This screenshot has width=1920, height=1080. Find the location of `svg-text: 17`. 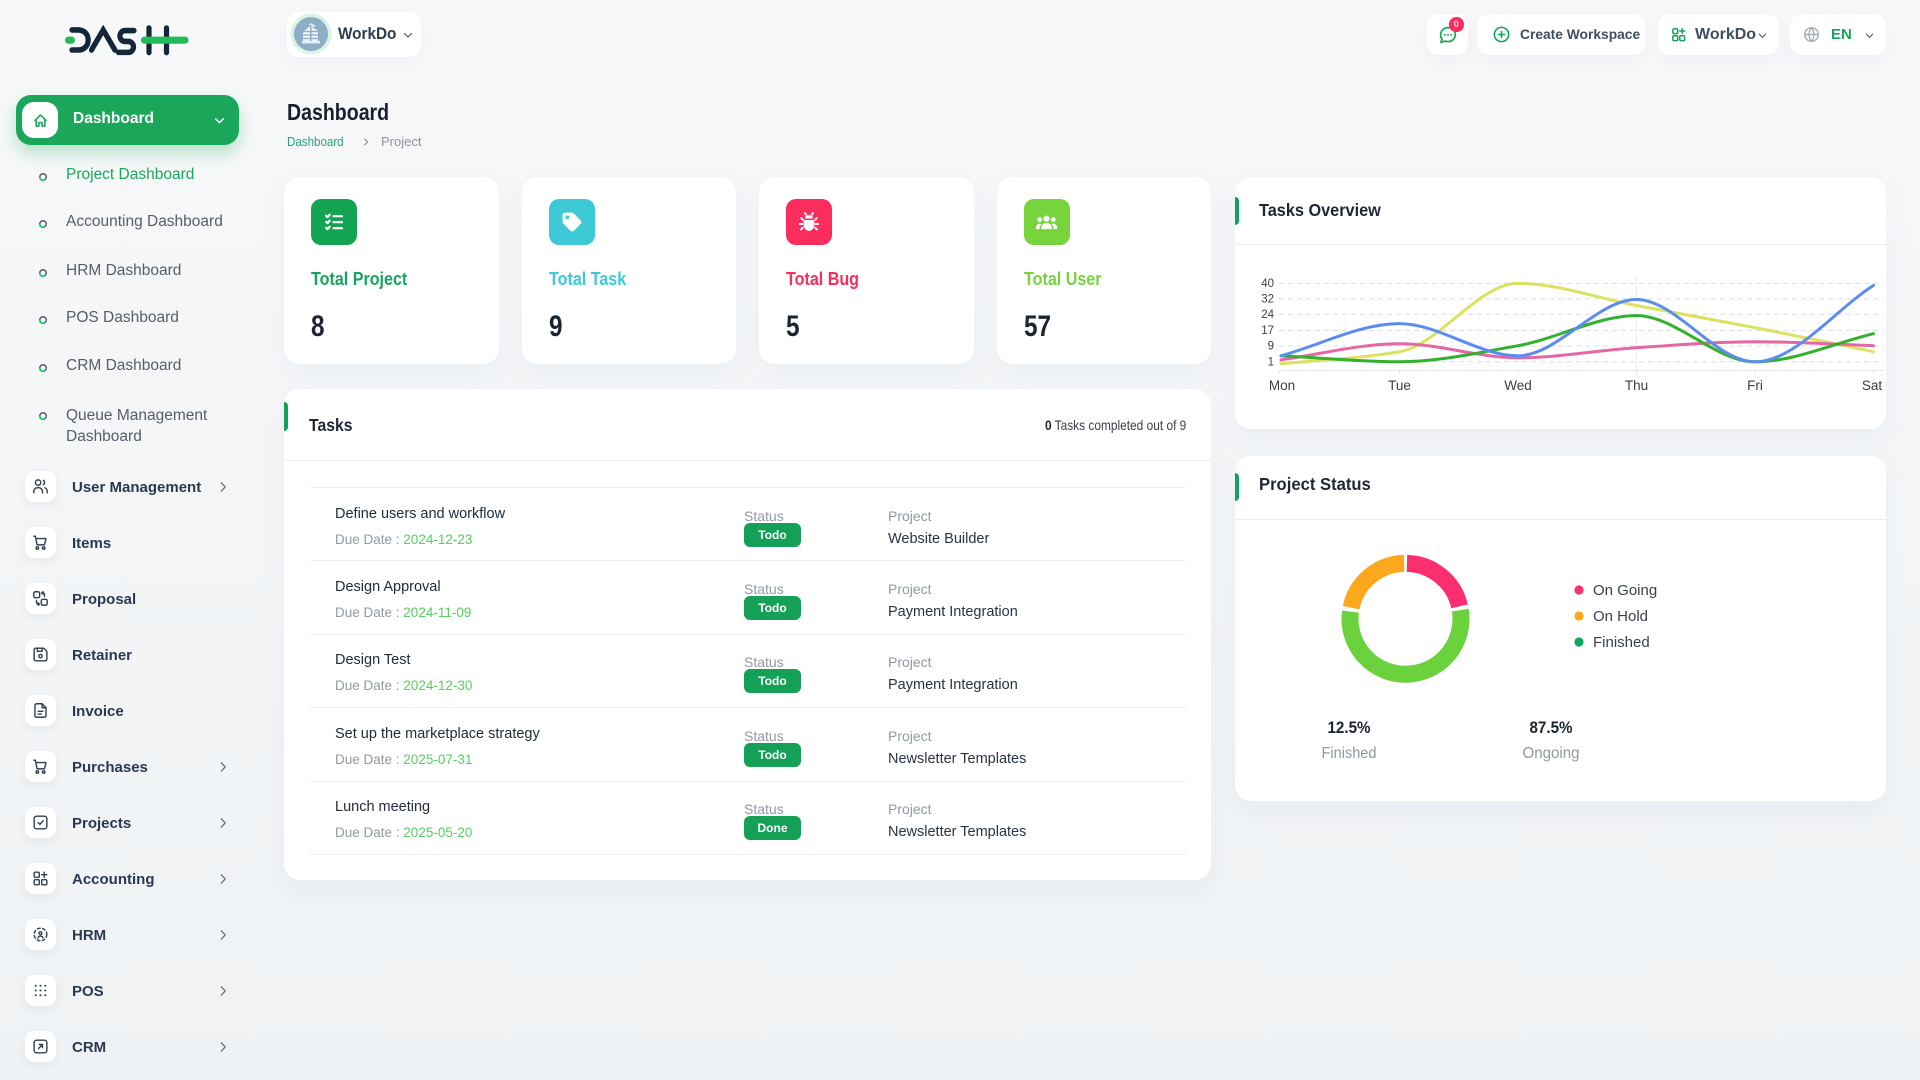

svg-text: 17 is located at coordinates (1267, 331).